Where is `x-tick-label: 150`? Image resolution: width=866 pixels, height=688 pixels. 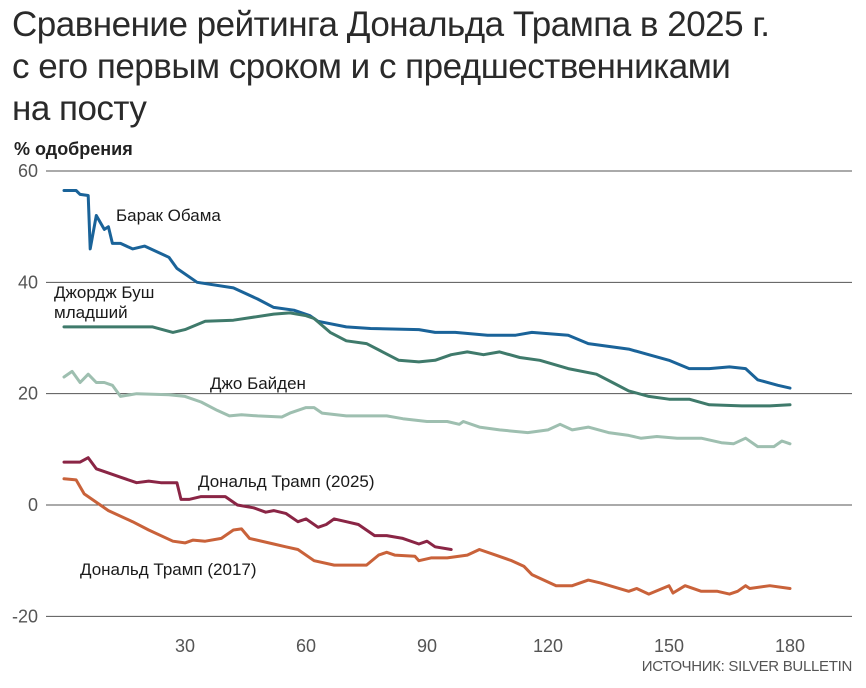 x-tick-label: 150 is located at coordinates (669, 646).